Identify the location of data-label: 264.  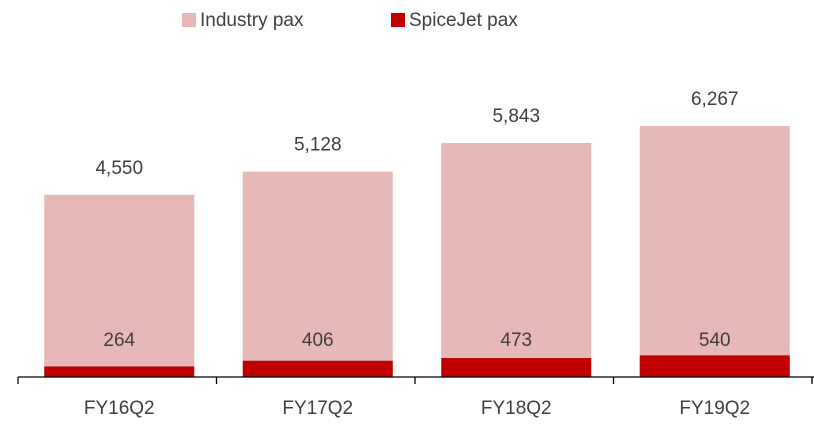
(119, 340).